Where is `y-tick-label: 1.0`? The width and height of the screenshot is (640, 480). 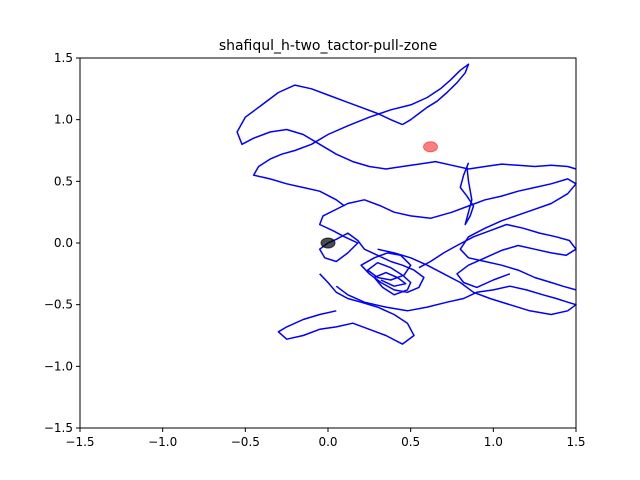
y-tick-label: 1.0 is located at coordinates (63, 120).